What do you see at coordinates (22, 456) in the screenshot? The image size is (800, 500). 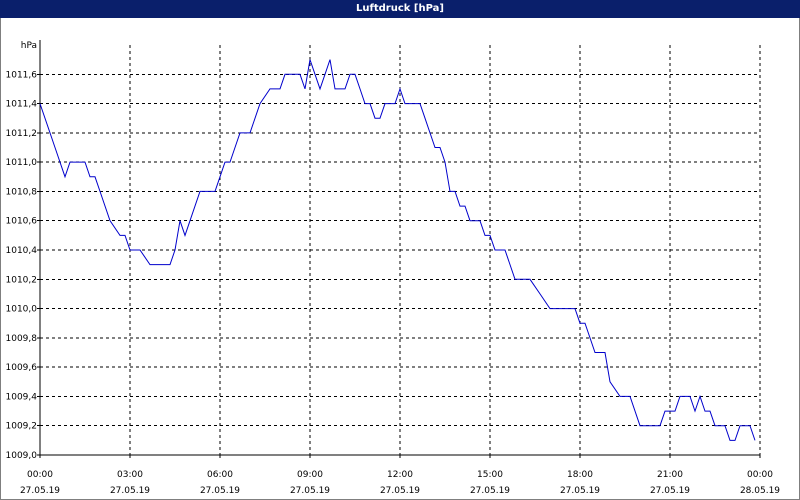 I see `y-tick-label: 1009,0` at bounding box center [22, 456].